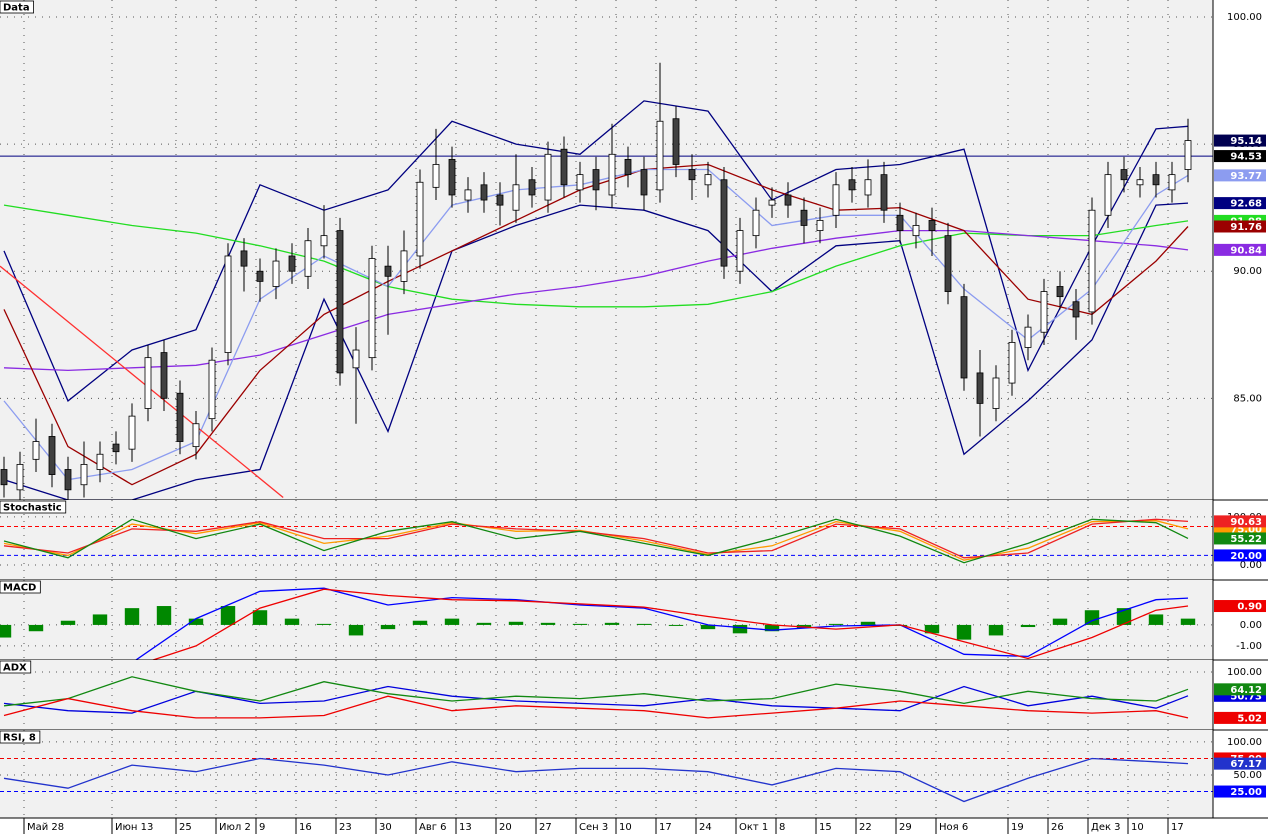 This screenshot has height=834, width=1268. What do you see at coordinates (1017, 827) in the screenshot?
I see `x-tick-label: 19` at bounding box center [1017, 827].